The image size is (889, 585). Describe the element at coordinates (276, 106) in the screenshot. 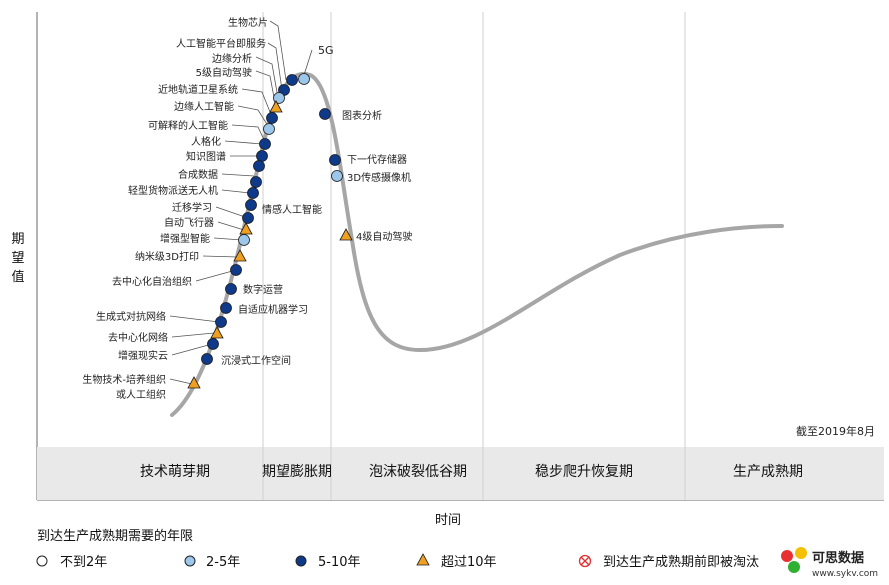

I see `marker-level5-driving` at that location.